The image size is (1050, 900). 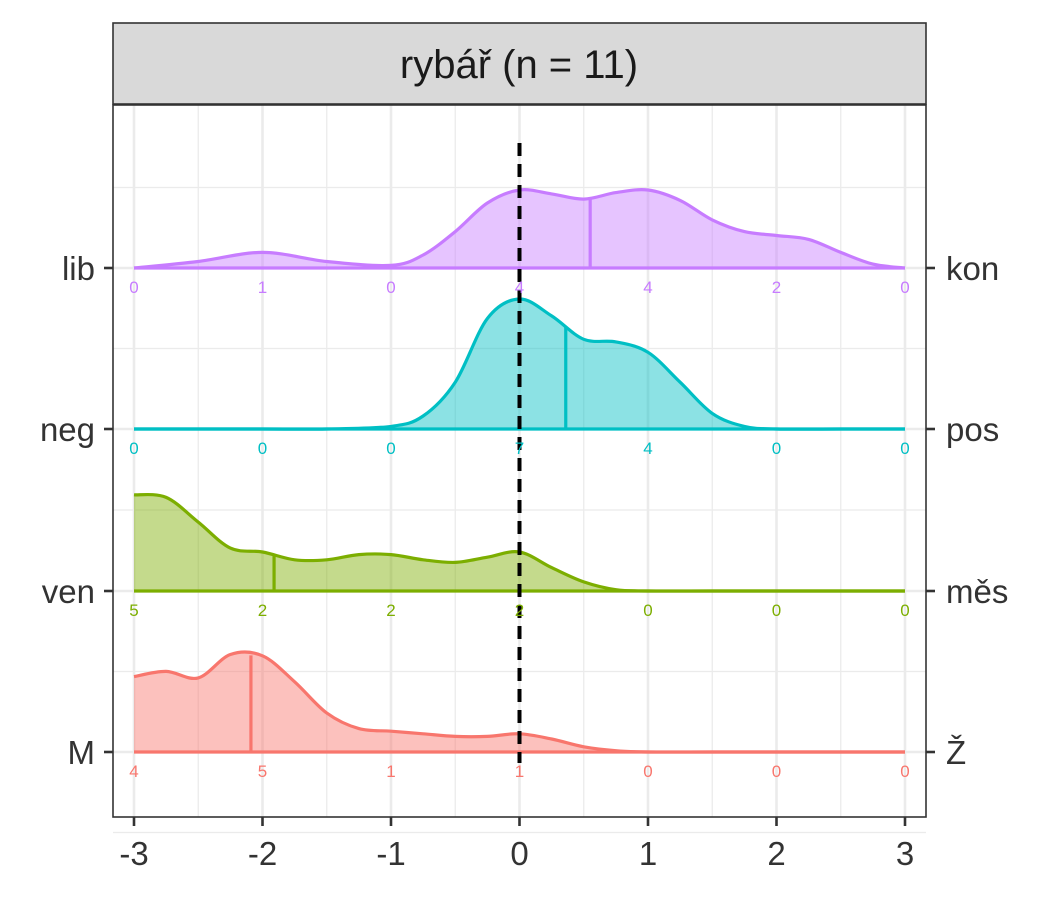 I want to click on y-label-left: ven, so click(x=68, y=591).